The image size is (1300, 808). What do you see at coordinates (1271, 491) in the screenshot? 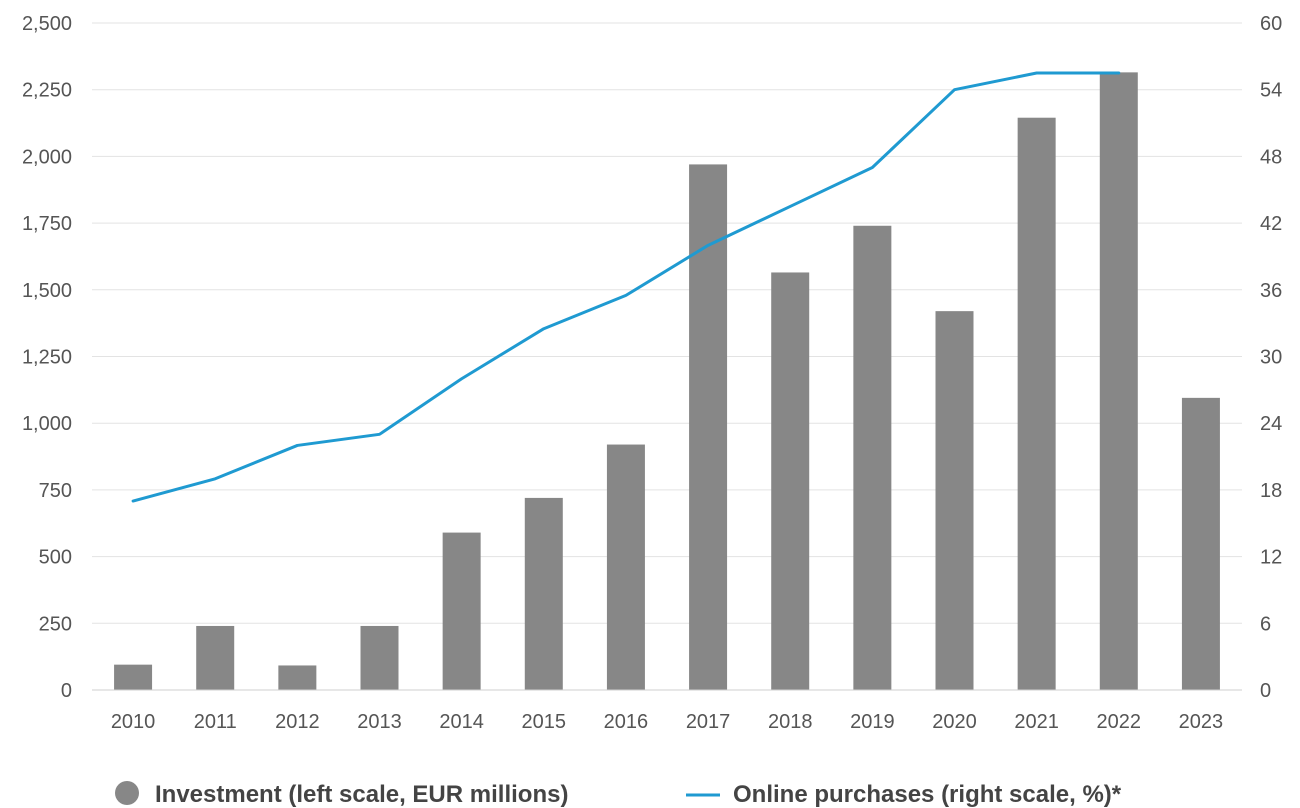
I see `right-tick-label: 18` at bounding box center [1271, 491].